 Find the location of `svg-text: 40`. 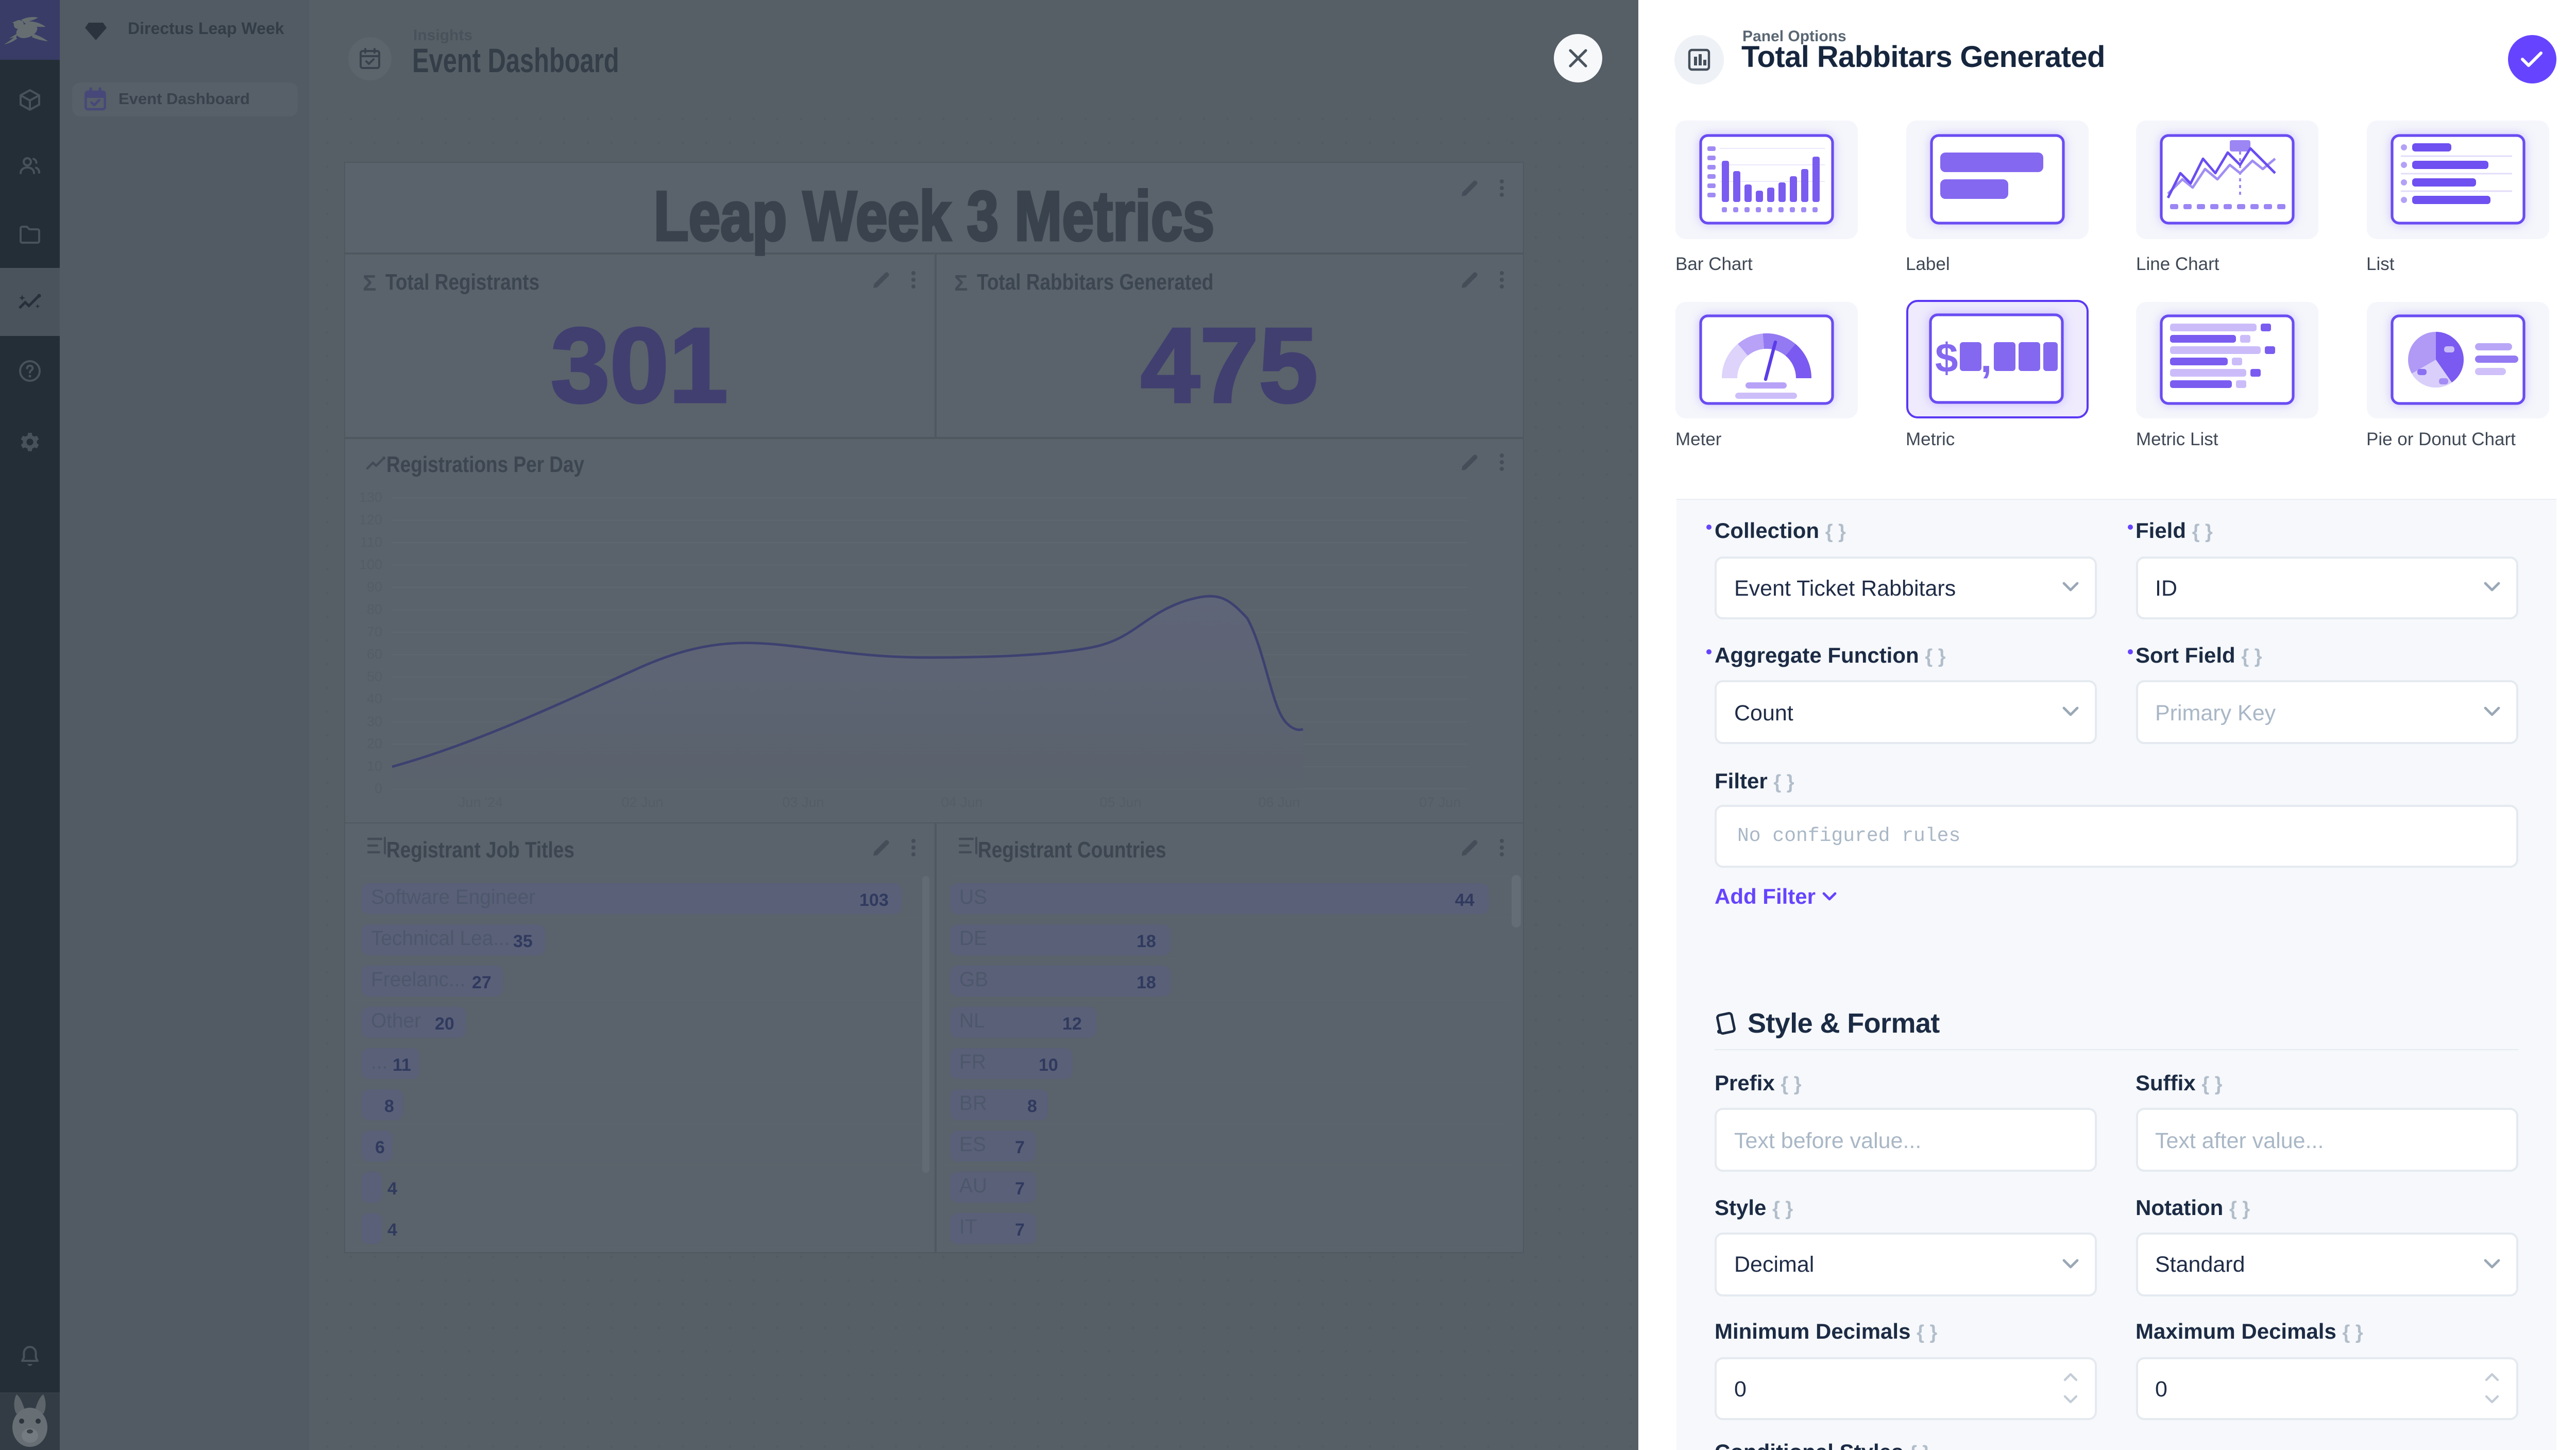

svg-text: 40 is located at coordinates (374, 698).